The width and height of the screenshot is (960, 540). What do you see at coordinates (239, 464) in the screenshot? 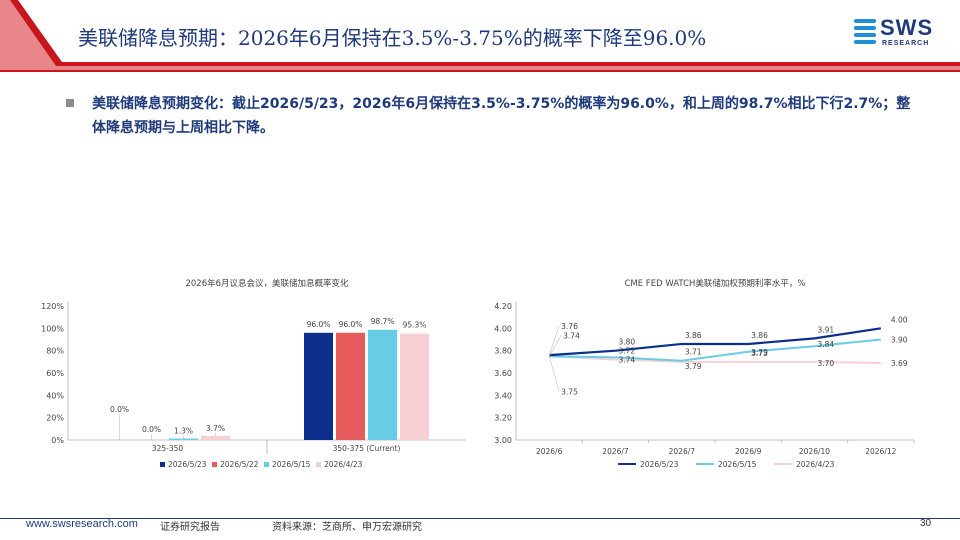
I see `legend-label: 2026/5/22` at bounding box center [239, 464].